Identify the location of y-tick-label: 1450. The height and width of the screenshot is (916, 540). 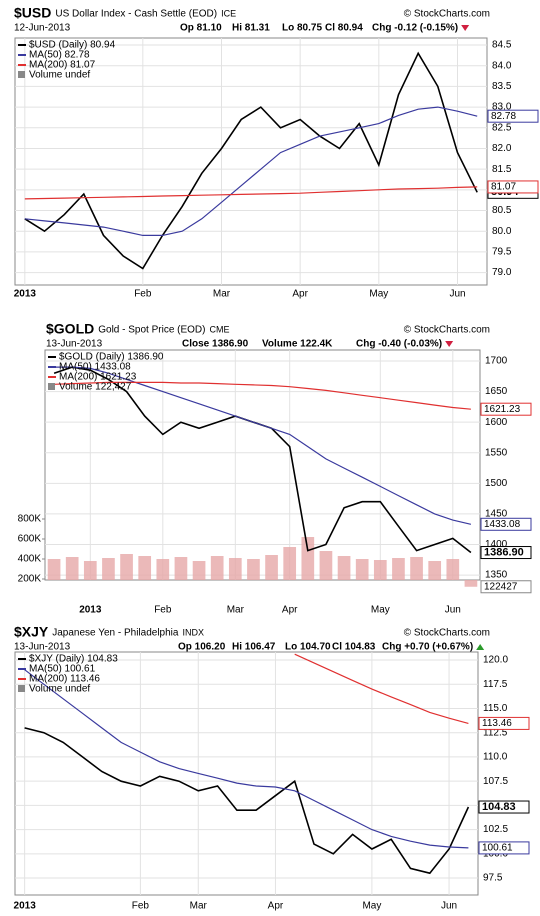
(496, 514).